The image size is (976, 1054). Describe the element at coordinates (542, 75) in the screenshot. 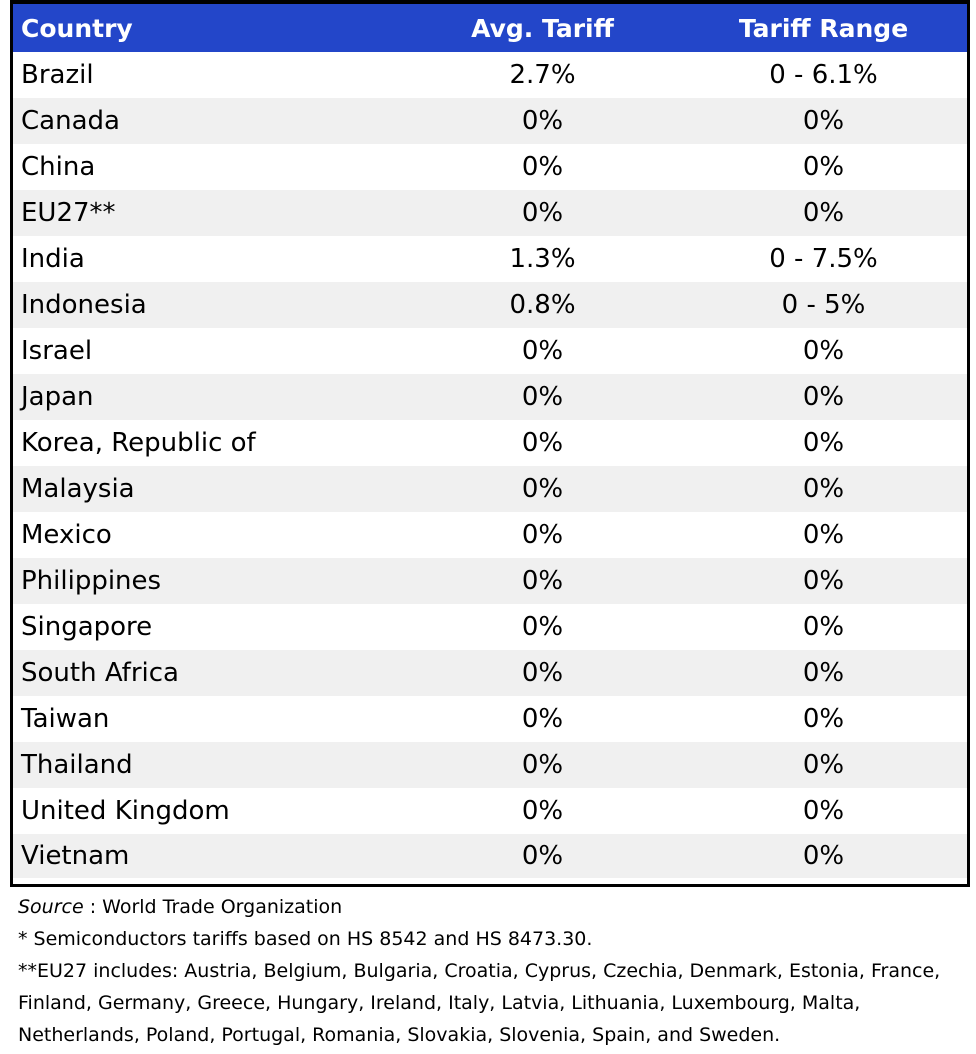

I see `avg-tariff-cell: 2.7%` at that location.